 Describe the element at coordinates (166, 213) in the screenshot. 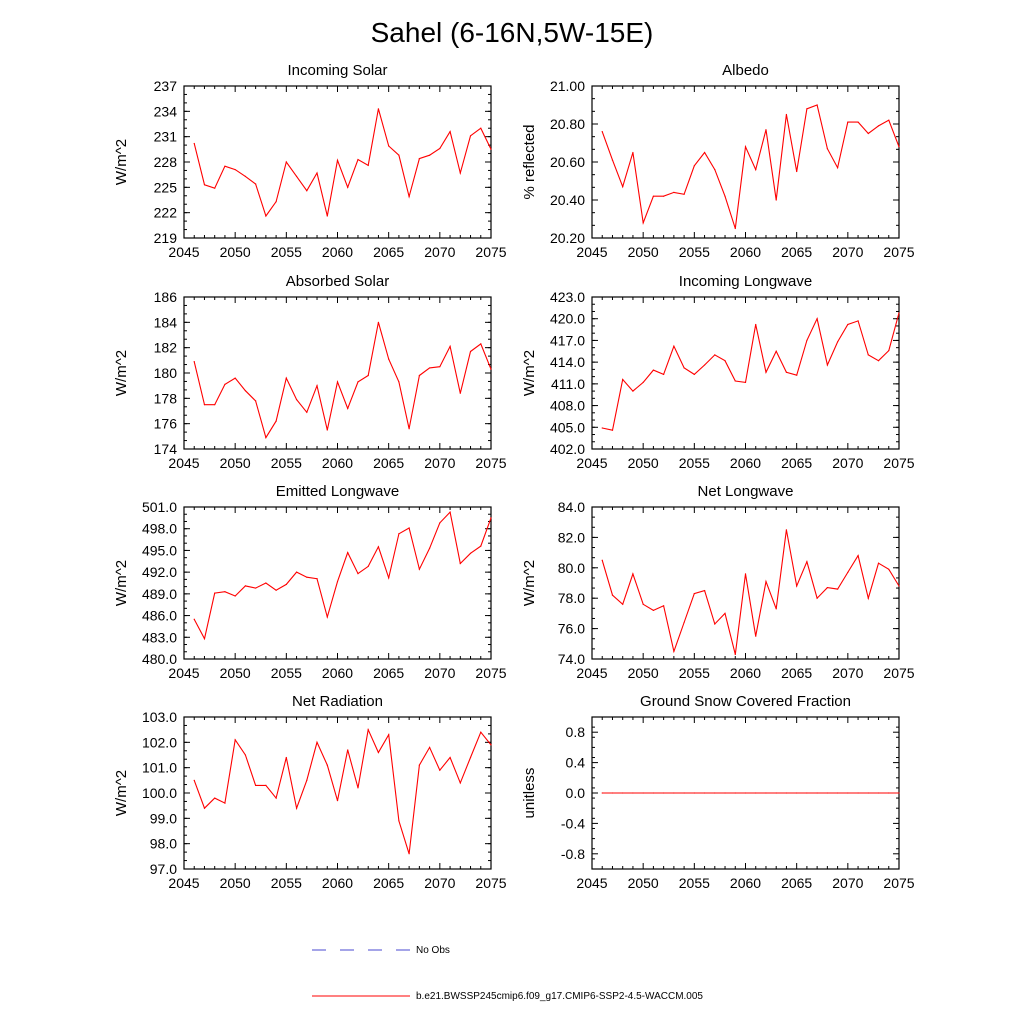

I see `incoming-solar-ytick-label: 222` at that location.